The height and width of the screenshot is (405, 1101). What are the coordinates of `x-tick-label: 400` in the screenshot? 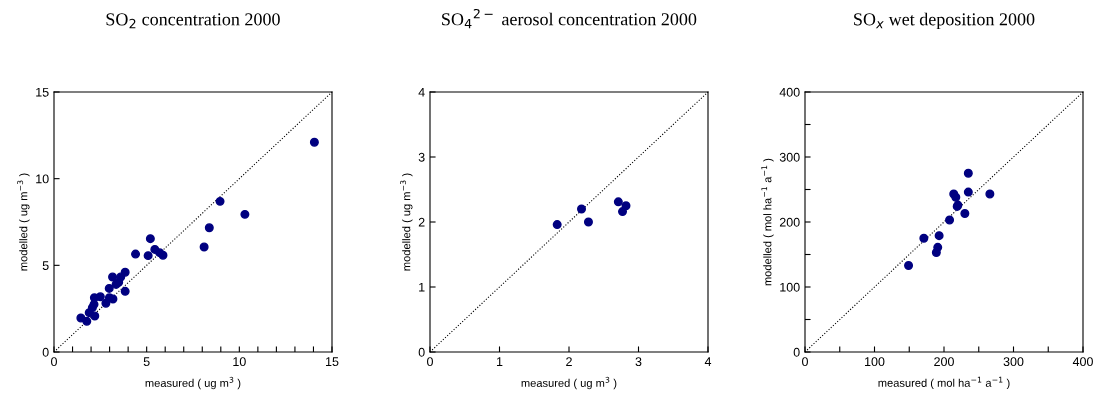 It's located at (1082, 362).